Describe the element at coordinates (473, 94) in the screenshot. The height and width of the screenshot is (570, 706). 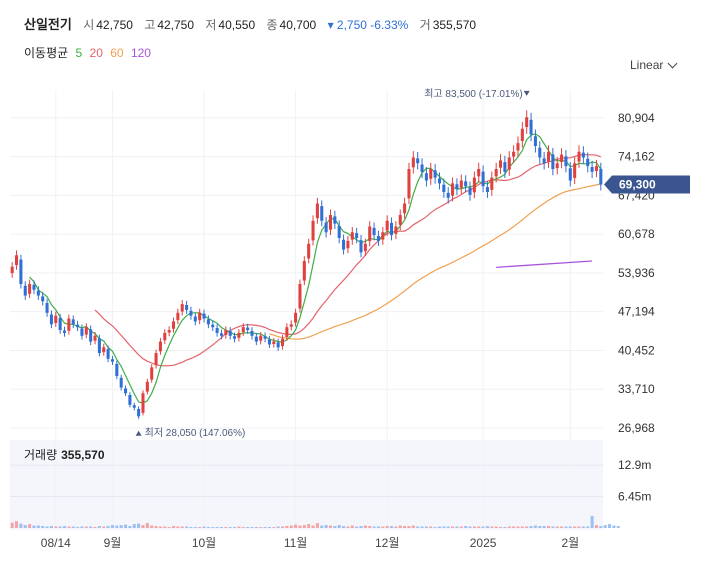
I see `high-annotation: 최고 83,500 (-17.01%)` at that location.